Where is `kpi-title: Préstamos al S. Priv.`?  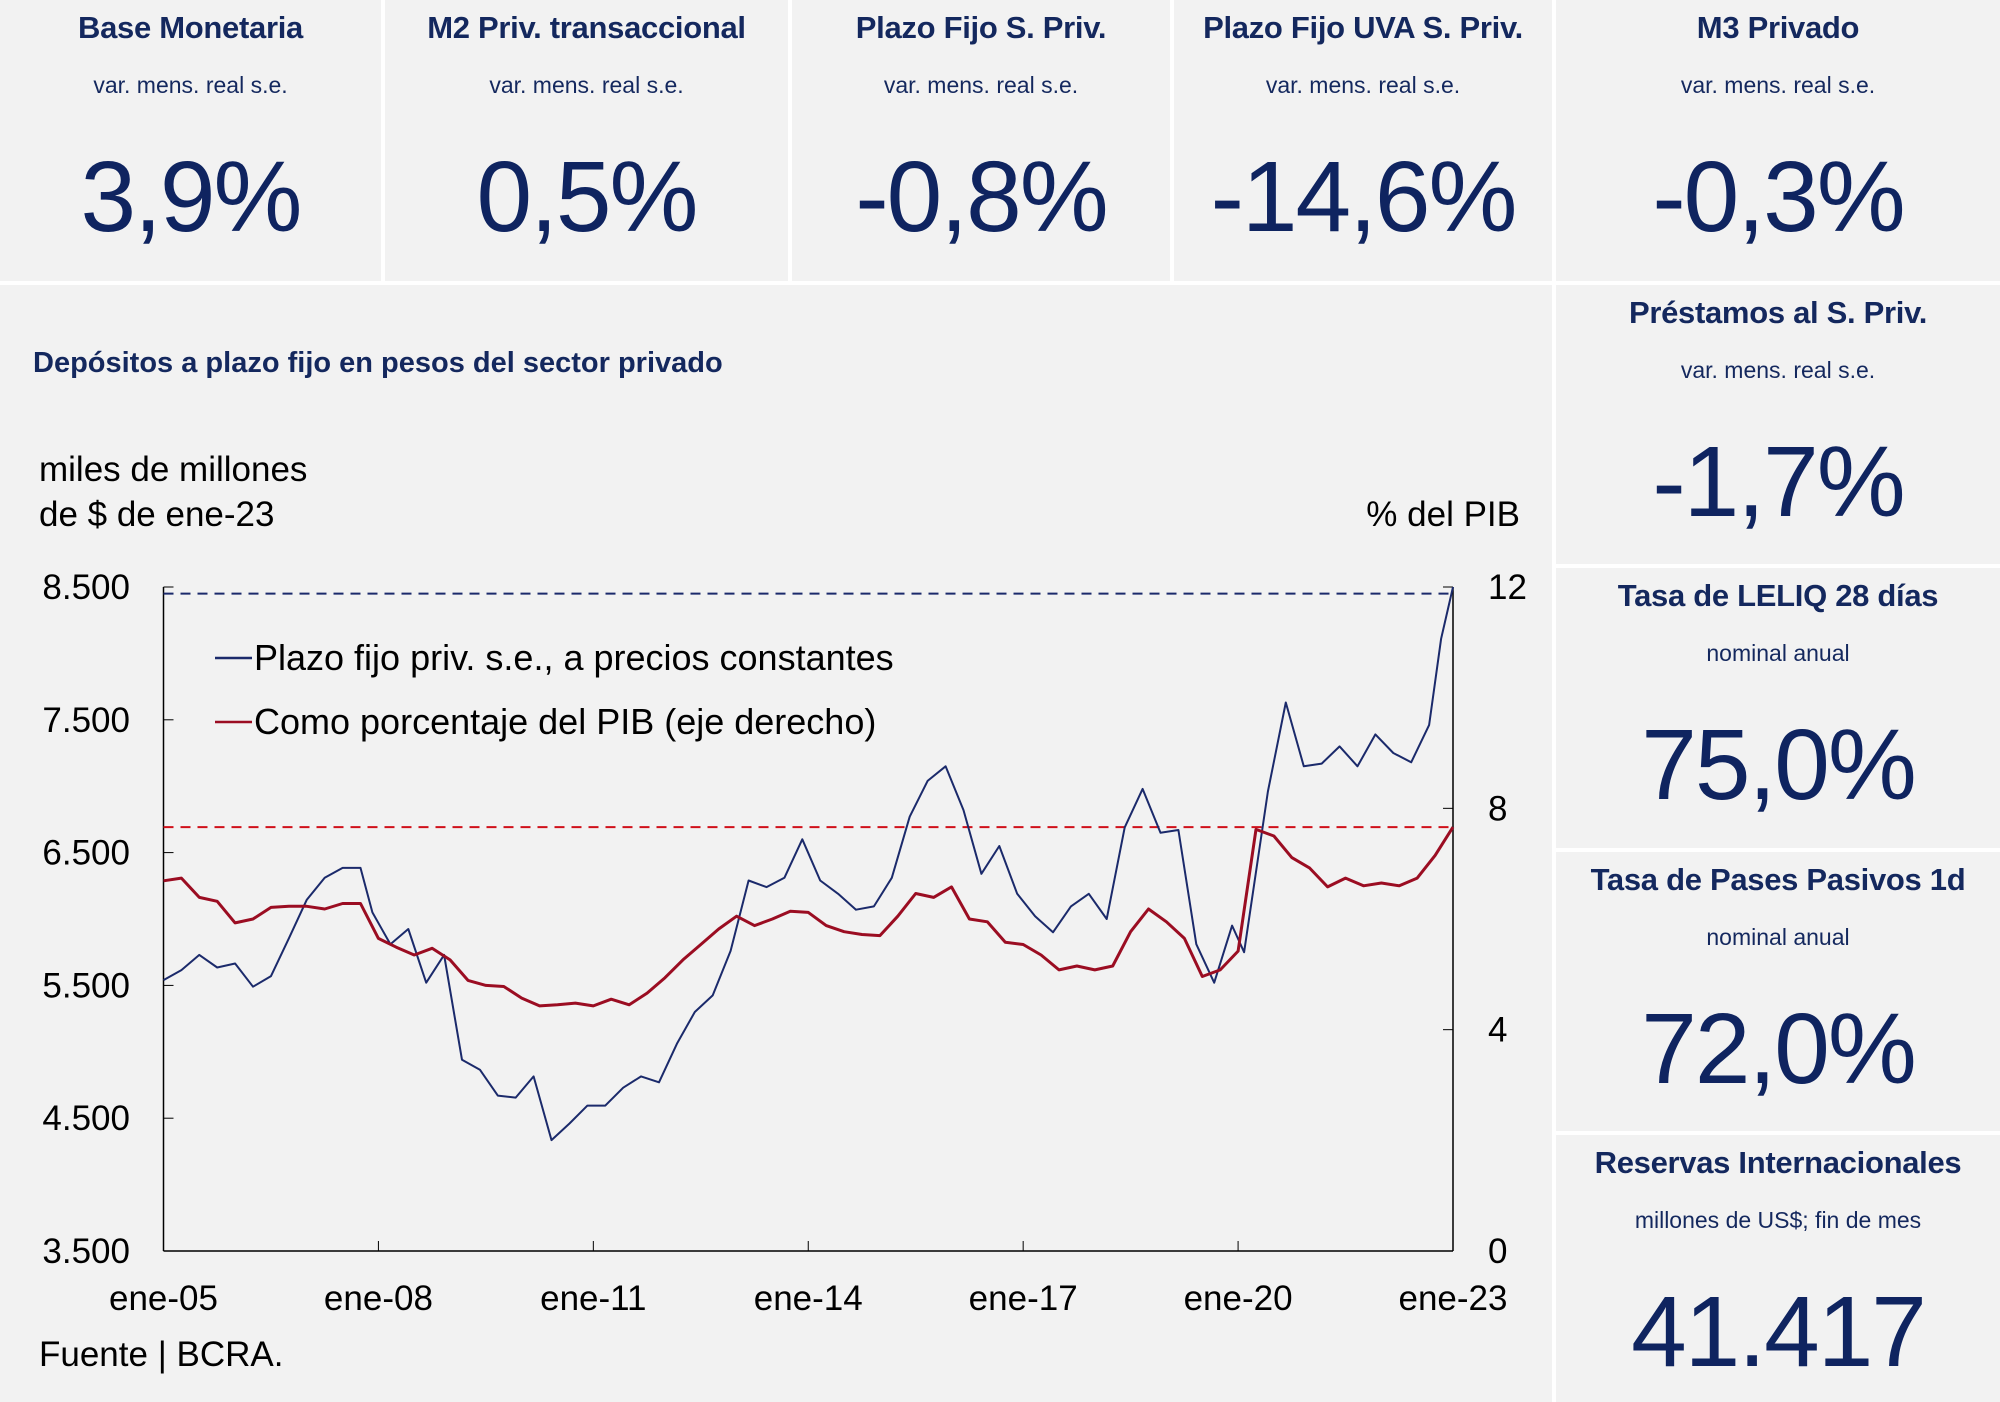 kpi-title: Préstamos al S. Priv. is located at coordinates (1778, 312).